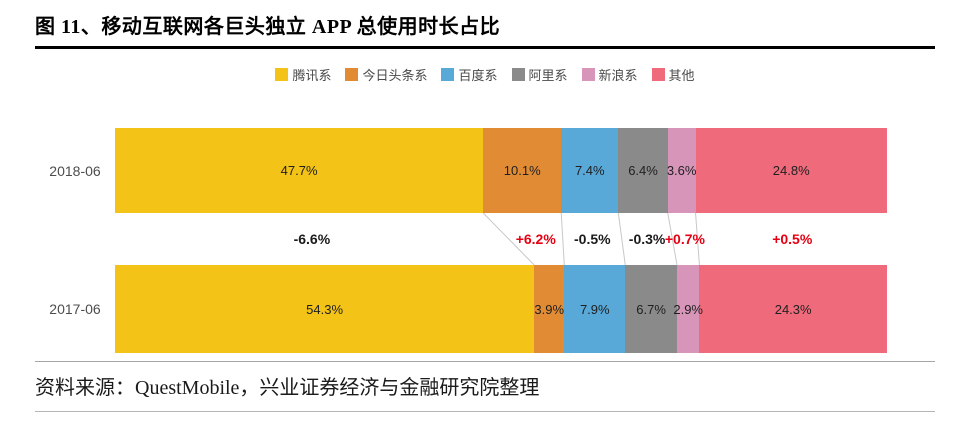  I want to click on figure-title: 图 11、移动互联网各巨头独立 APP 总使用时长占比, so click(485, 29).